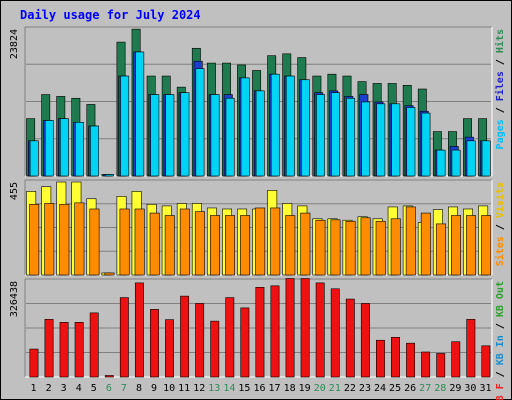 The width and height of the screenshot is (512, 400). What do you see at coordinates (500, 200) in the screenshot?
I see `legend-entry: Visits` at bounding box center [500, 200].